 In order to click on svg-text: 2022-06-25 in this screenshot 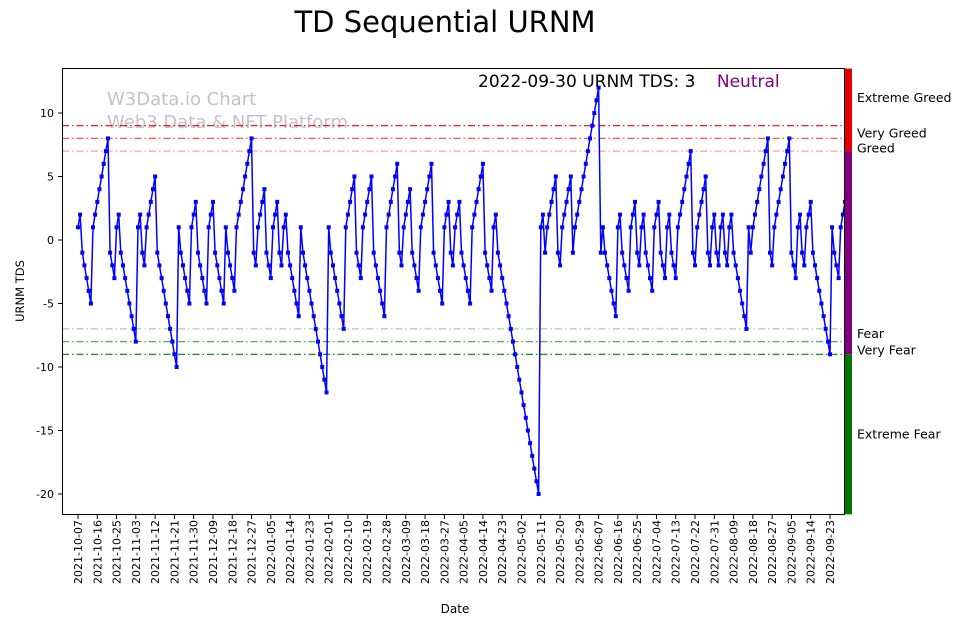, I will do `click(637, 552)`.